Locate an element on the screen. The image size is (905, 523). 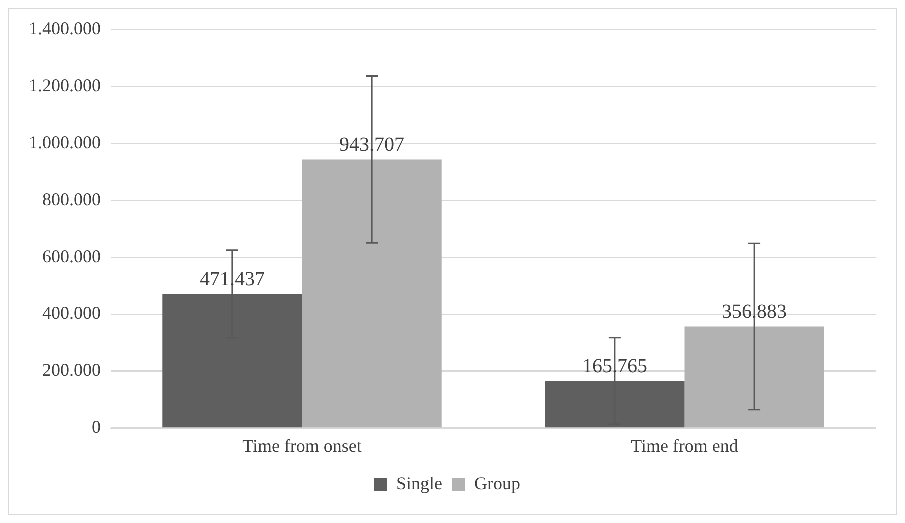
y-tick-label: 600.000 is located at coordinates (71, 256).